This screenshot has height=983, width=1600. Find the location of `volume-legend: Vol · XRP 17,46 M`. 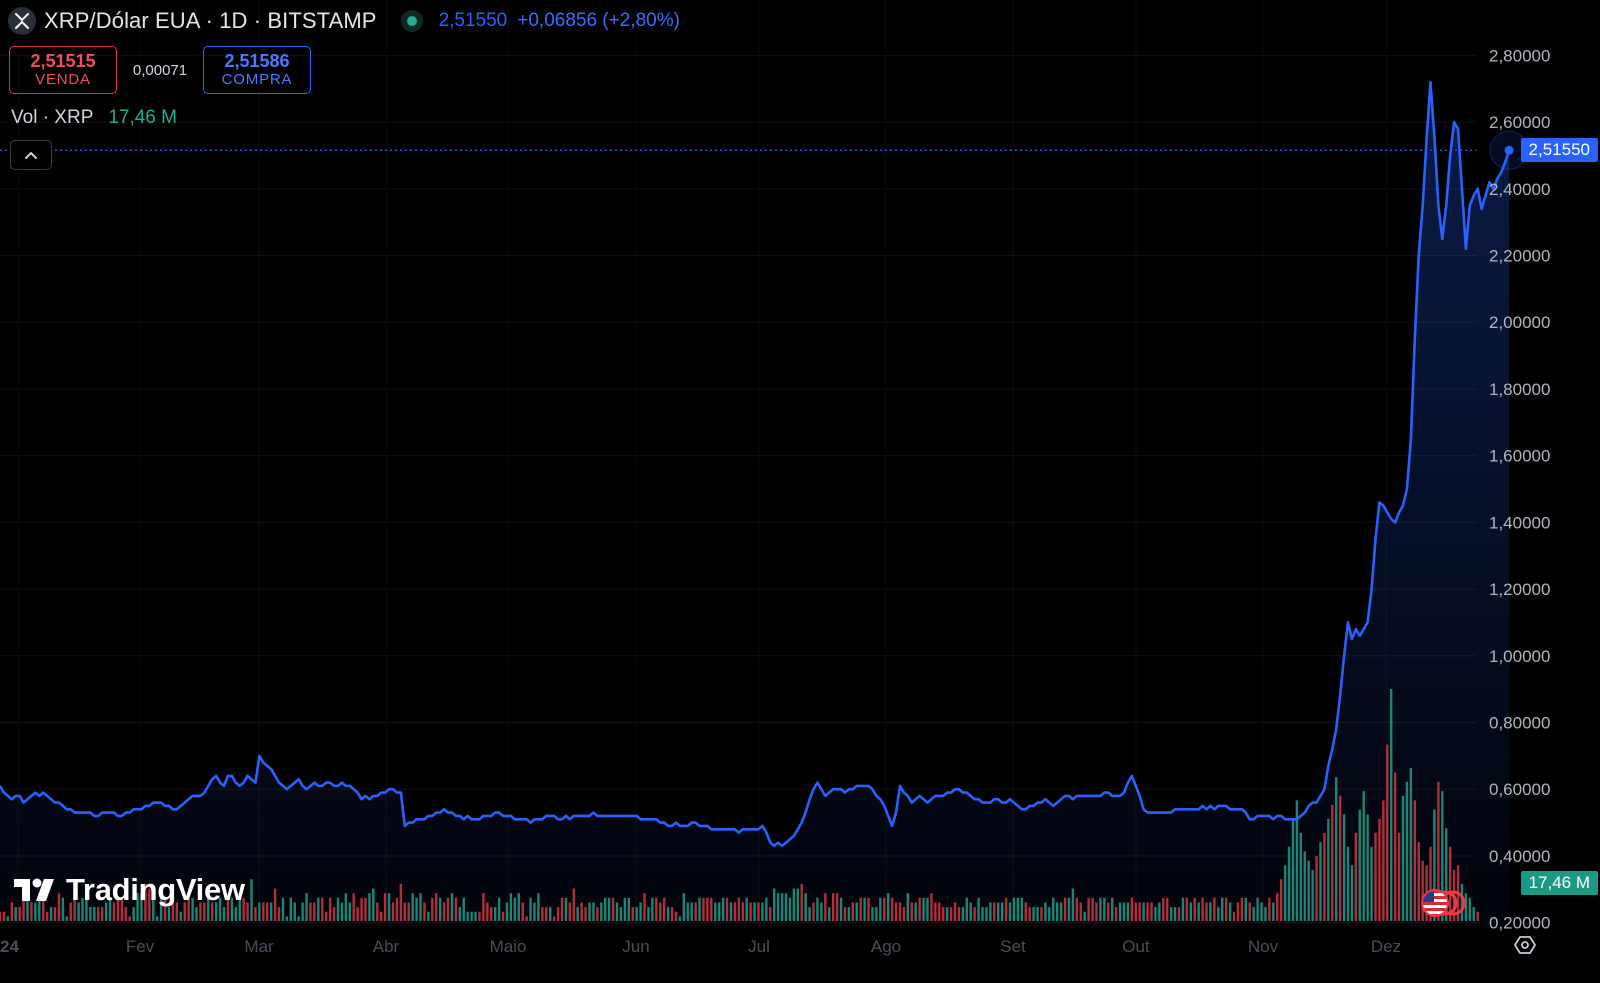

volume-legend: Vol · XRP 17,46 M is located at coordinates (94, 118).